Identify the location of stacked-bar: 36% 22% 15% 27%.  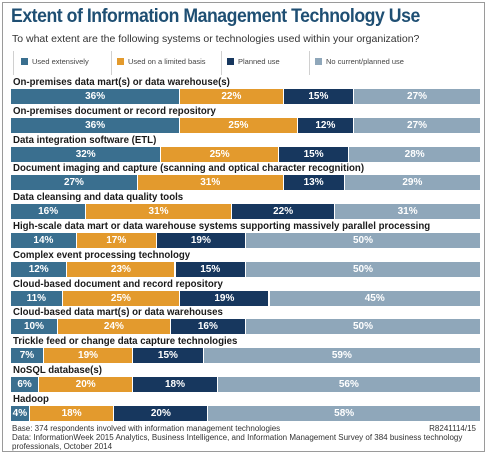
(246, 96).